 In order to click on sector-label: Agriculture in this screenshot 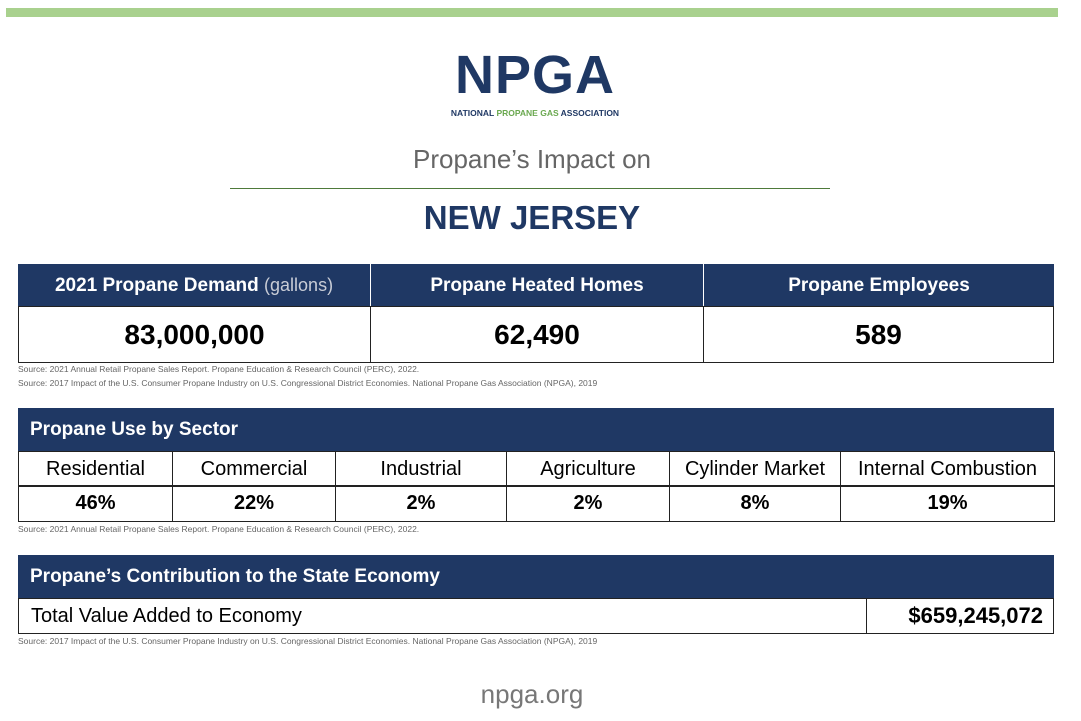, I will do `click(588, 469)`.